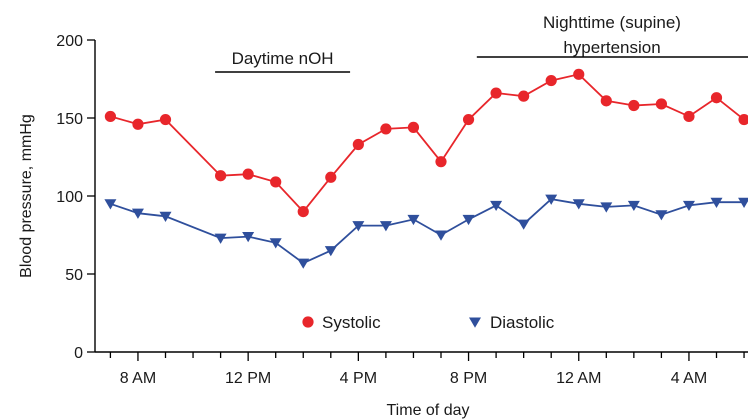 Image resolution: width=748 pixels, height=420 pixels. I want to click on x-tick-label: 8 AM, so click(138, 378).